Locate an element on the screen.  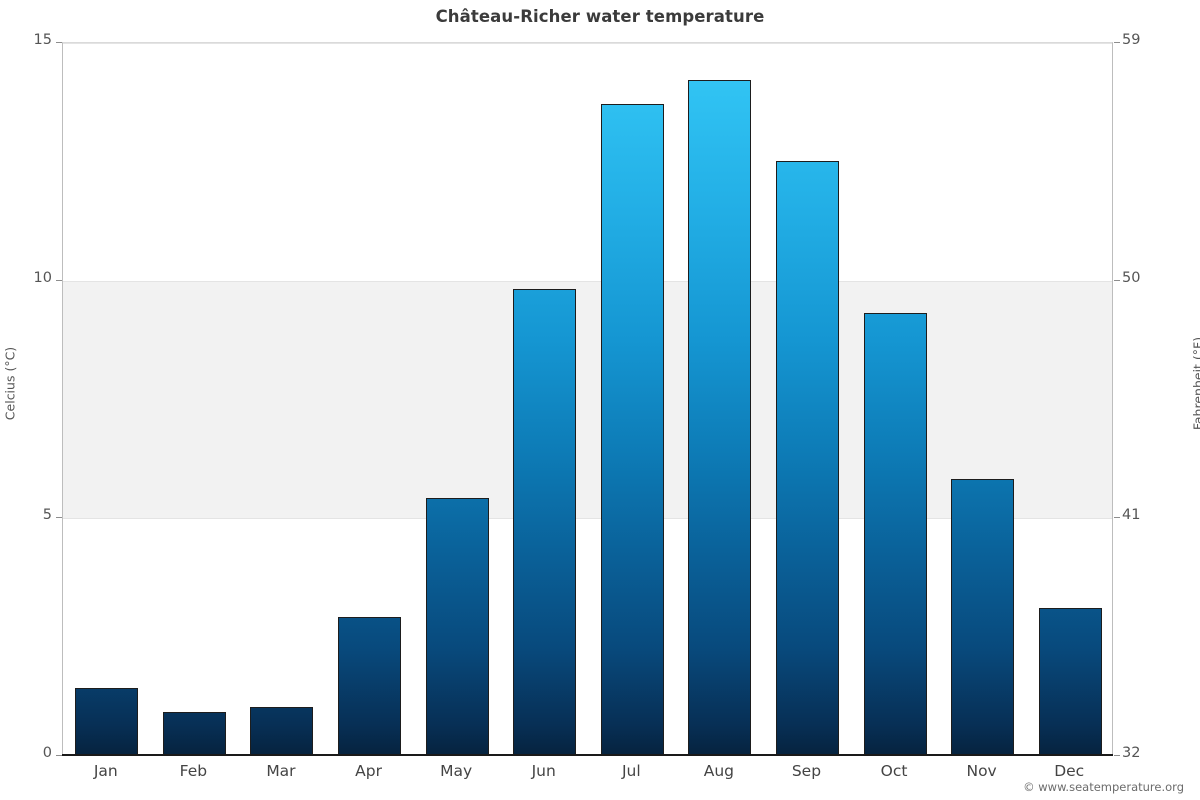
bar-nov is located at coordinates (983, 617).